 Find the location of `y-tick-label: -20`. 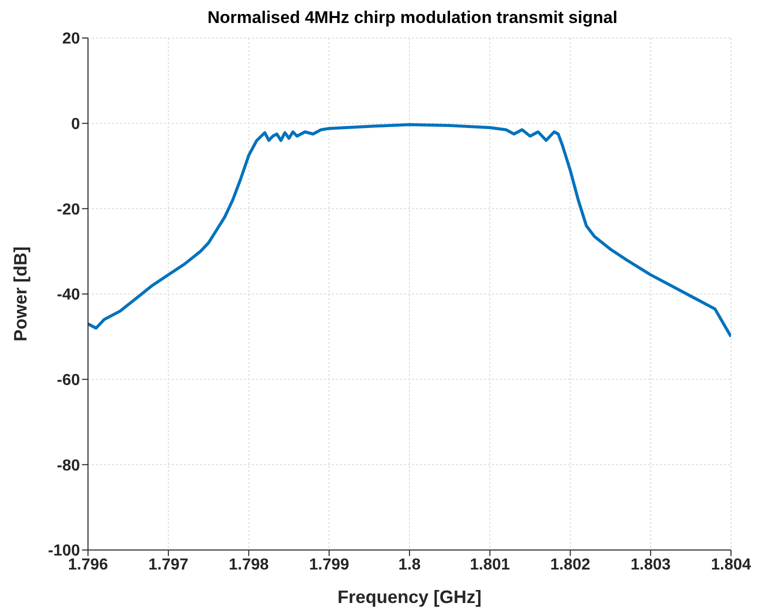

y-tick-label: -20 is located at coordinates (68, 209).